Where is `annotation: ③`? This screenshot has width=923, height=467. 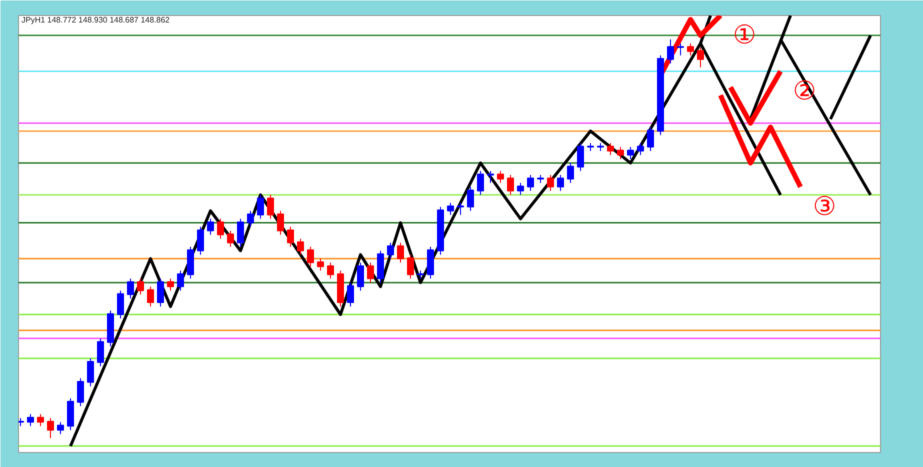 annotation: ③ is located at coordinates (824, 207).